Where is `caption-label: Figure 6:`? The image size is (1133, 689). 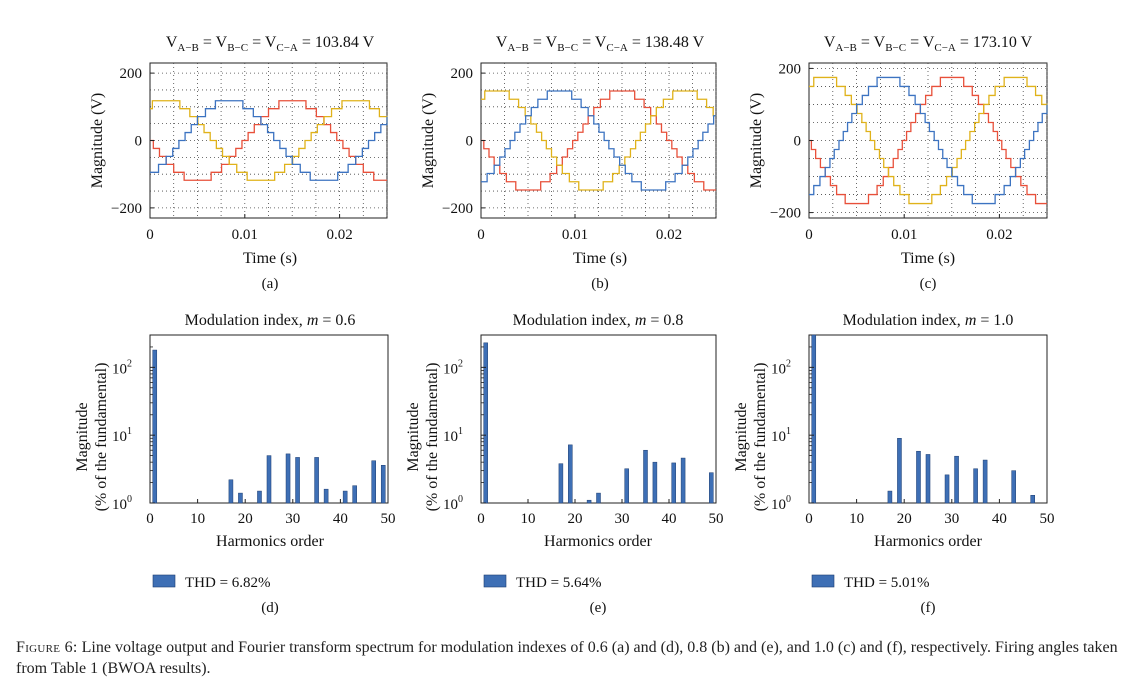 caption-label: Figure 6: is located at coordinates (47, 647).